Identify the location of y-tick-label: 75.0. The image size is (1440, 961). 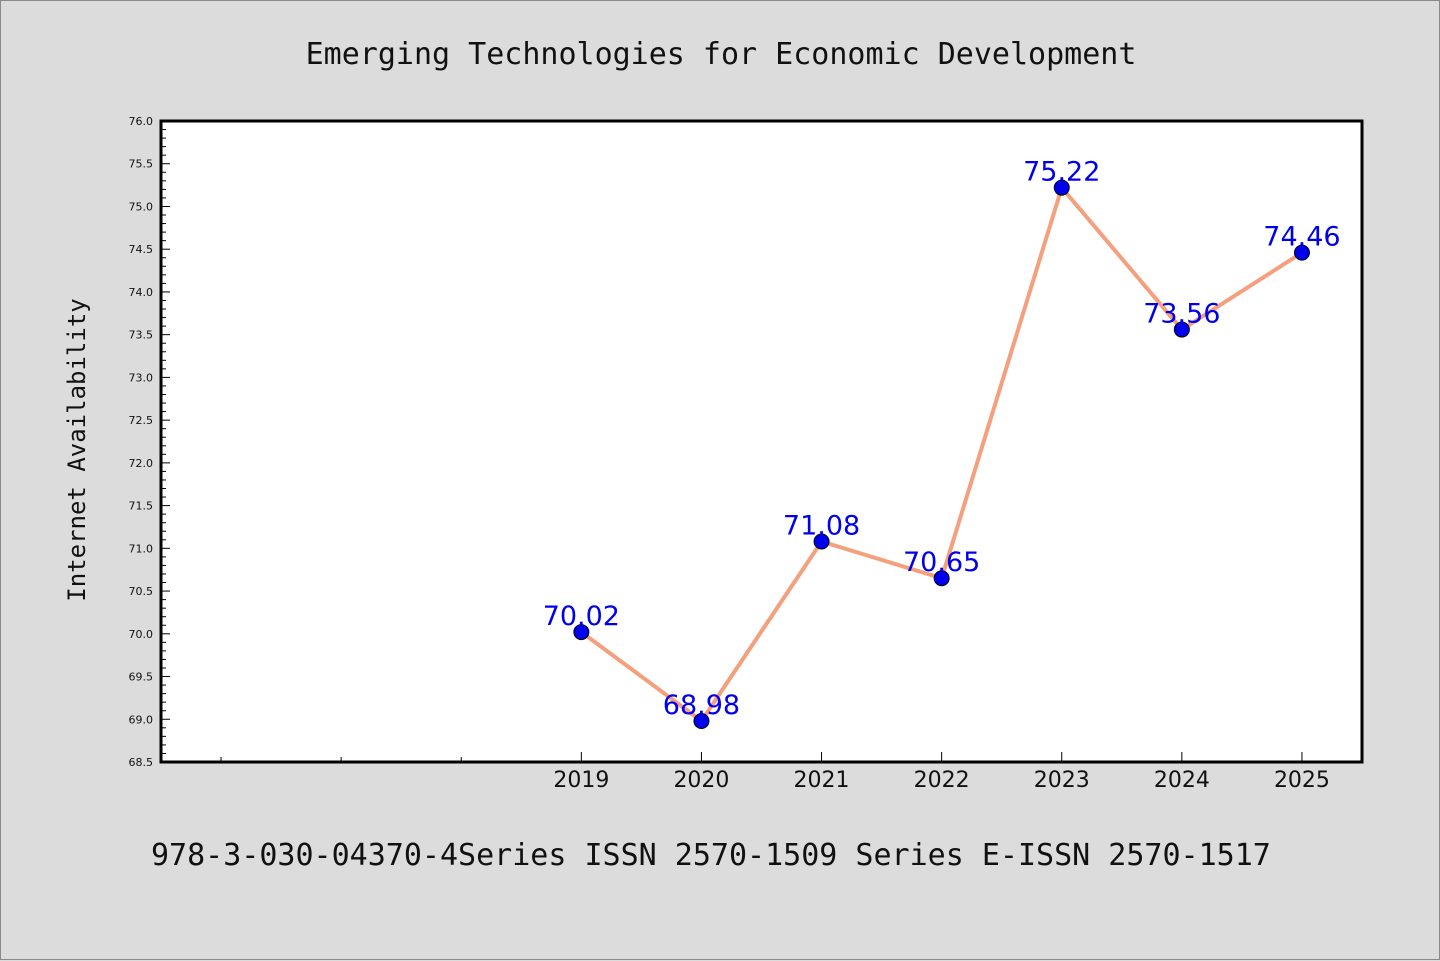
(141, 206).